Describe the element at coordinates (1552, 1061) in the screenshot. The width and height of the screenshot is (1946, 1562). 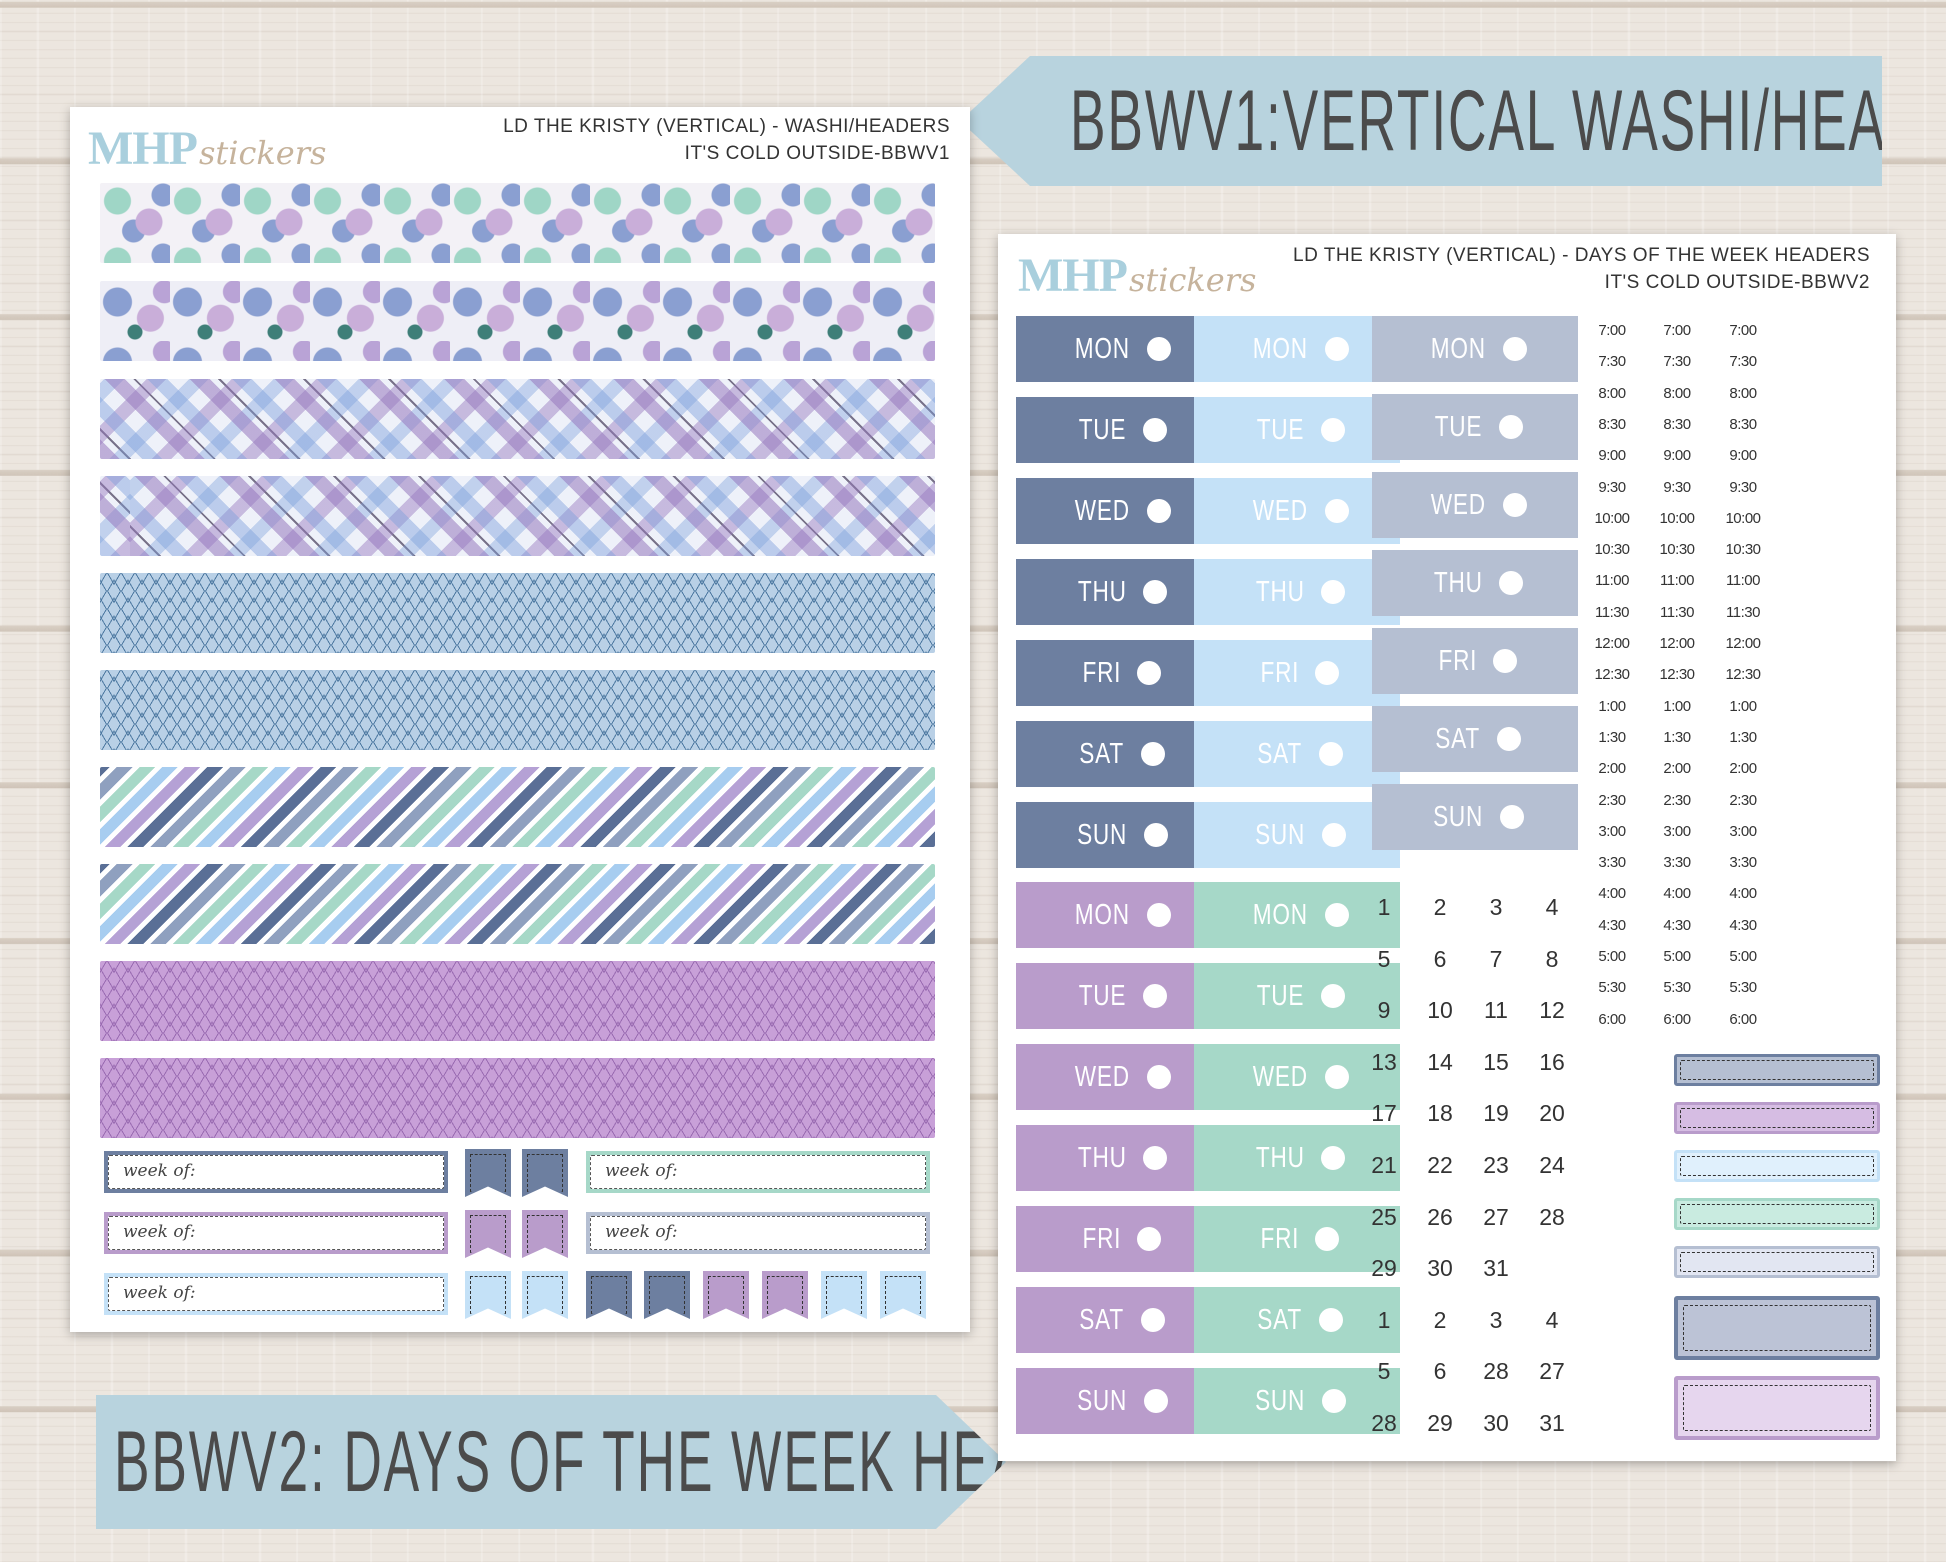
I see `date-number: 16` at that location.